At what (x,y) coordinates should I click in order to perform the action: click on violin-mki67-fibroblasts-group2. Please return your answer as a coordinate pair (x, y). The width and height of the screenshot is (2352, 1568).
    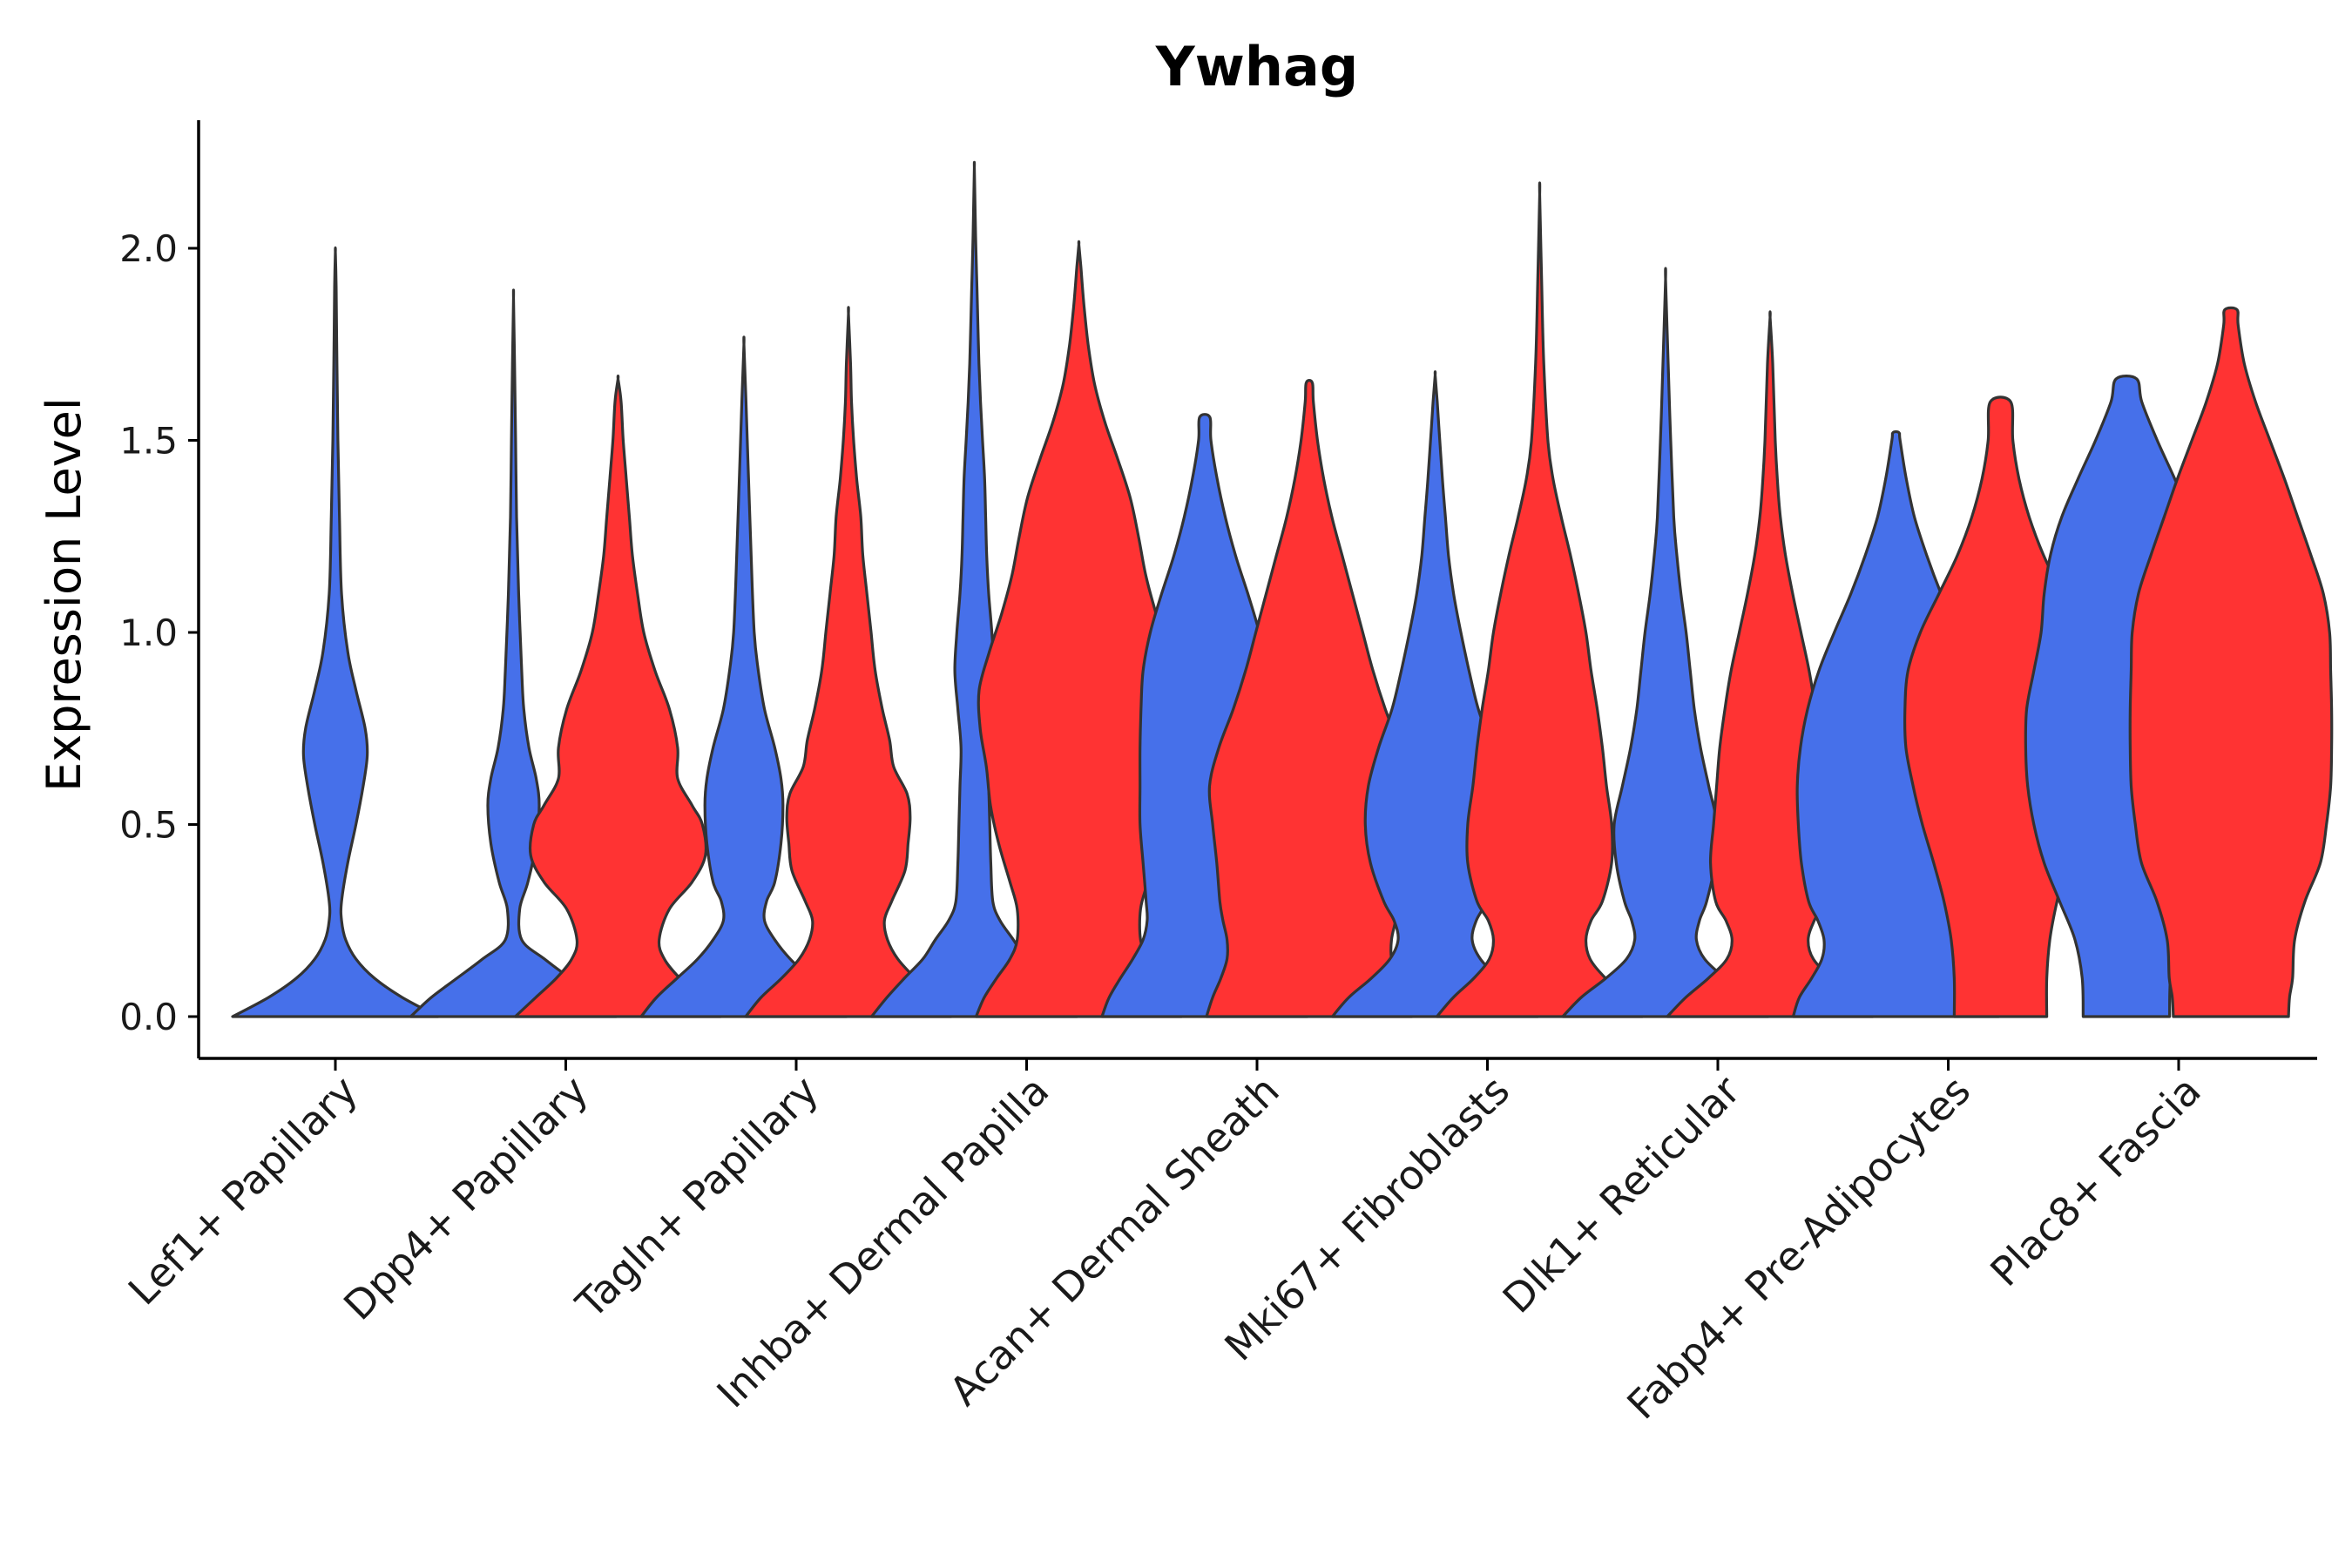
    Looking at the image, I should click on (1540, 599).